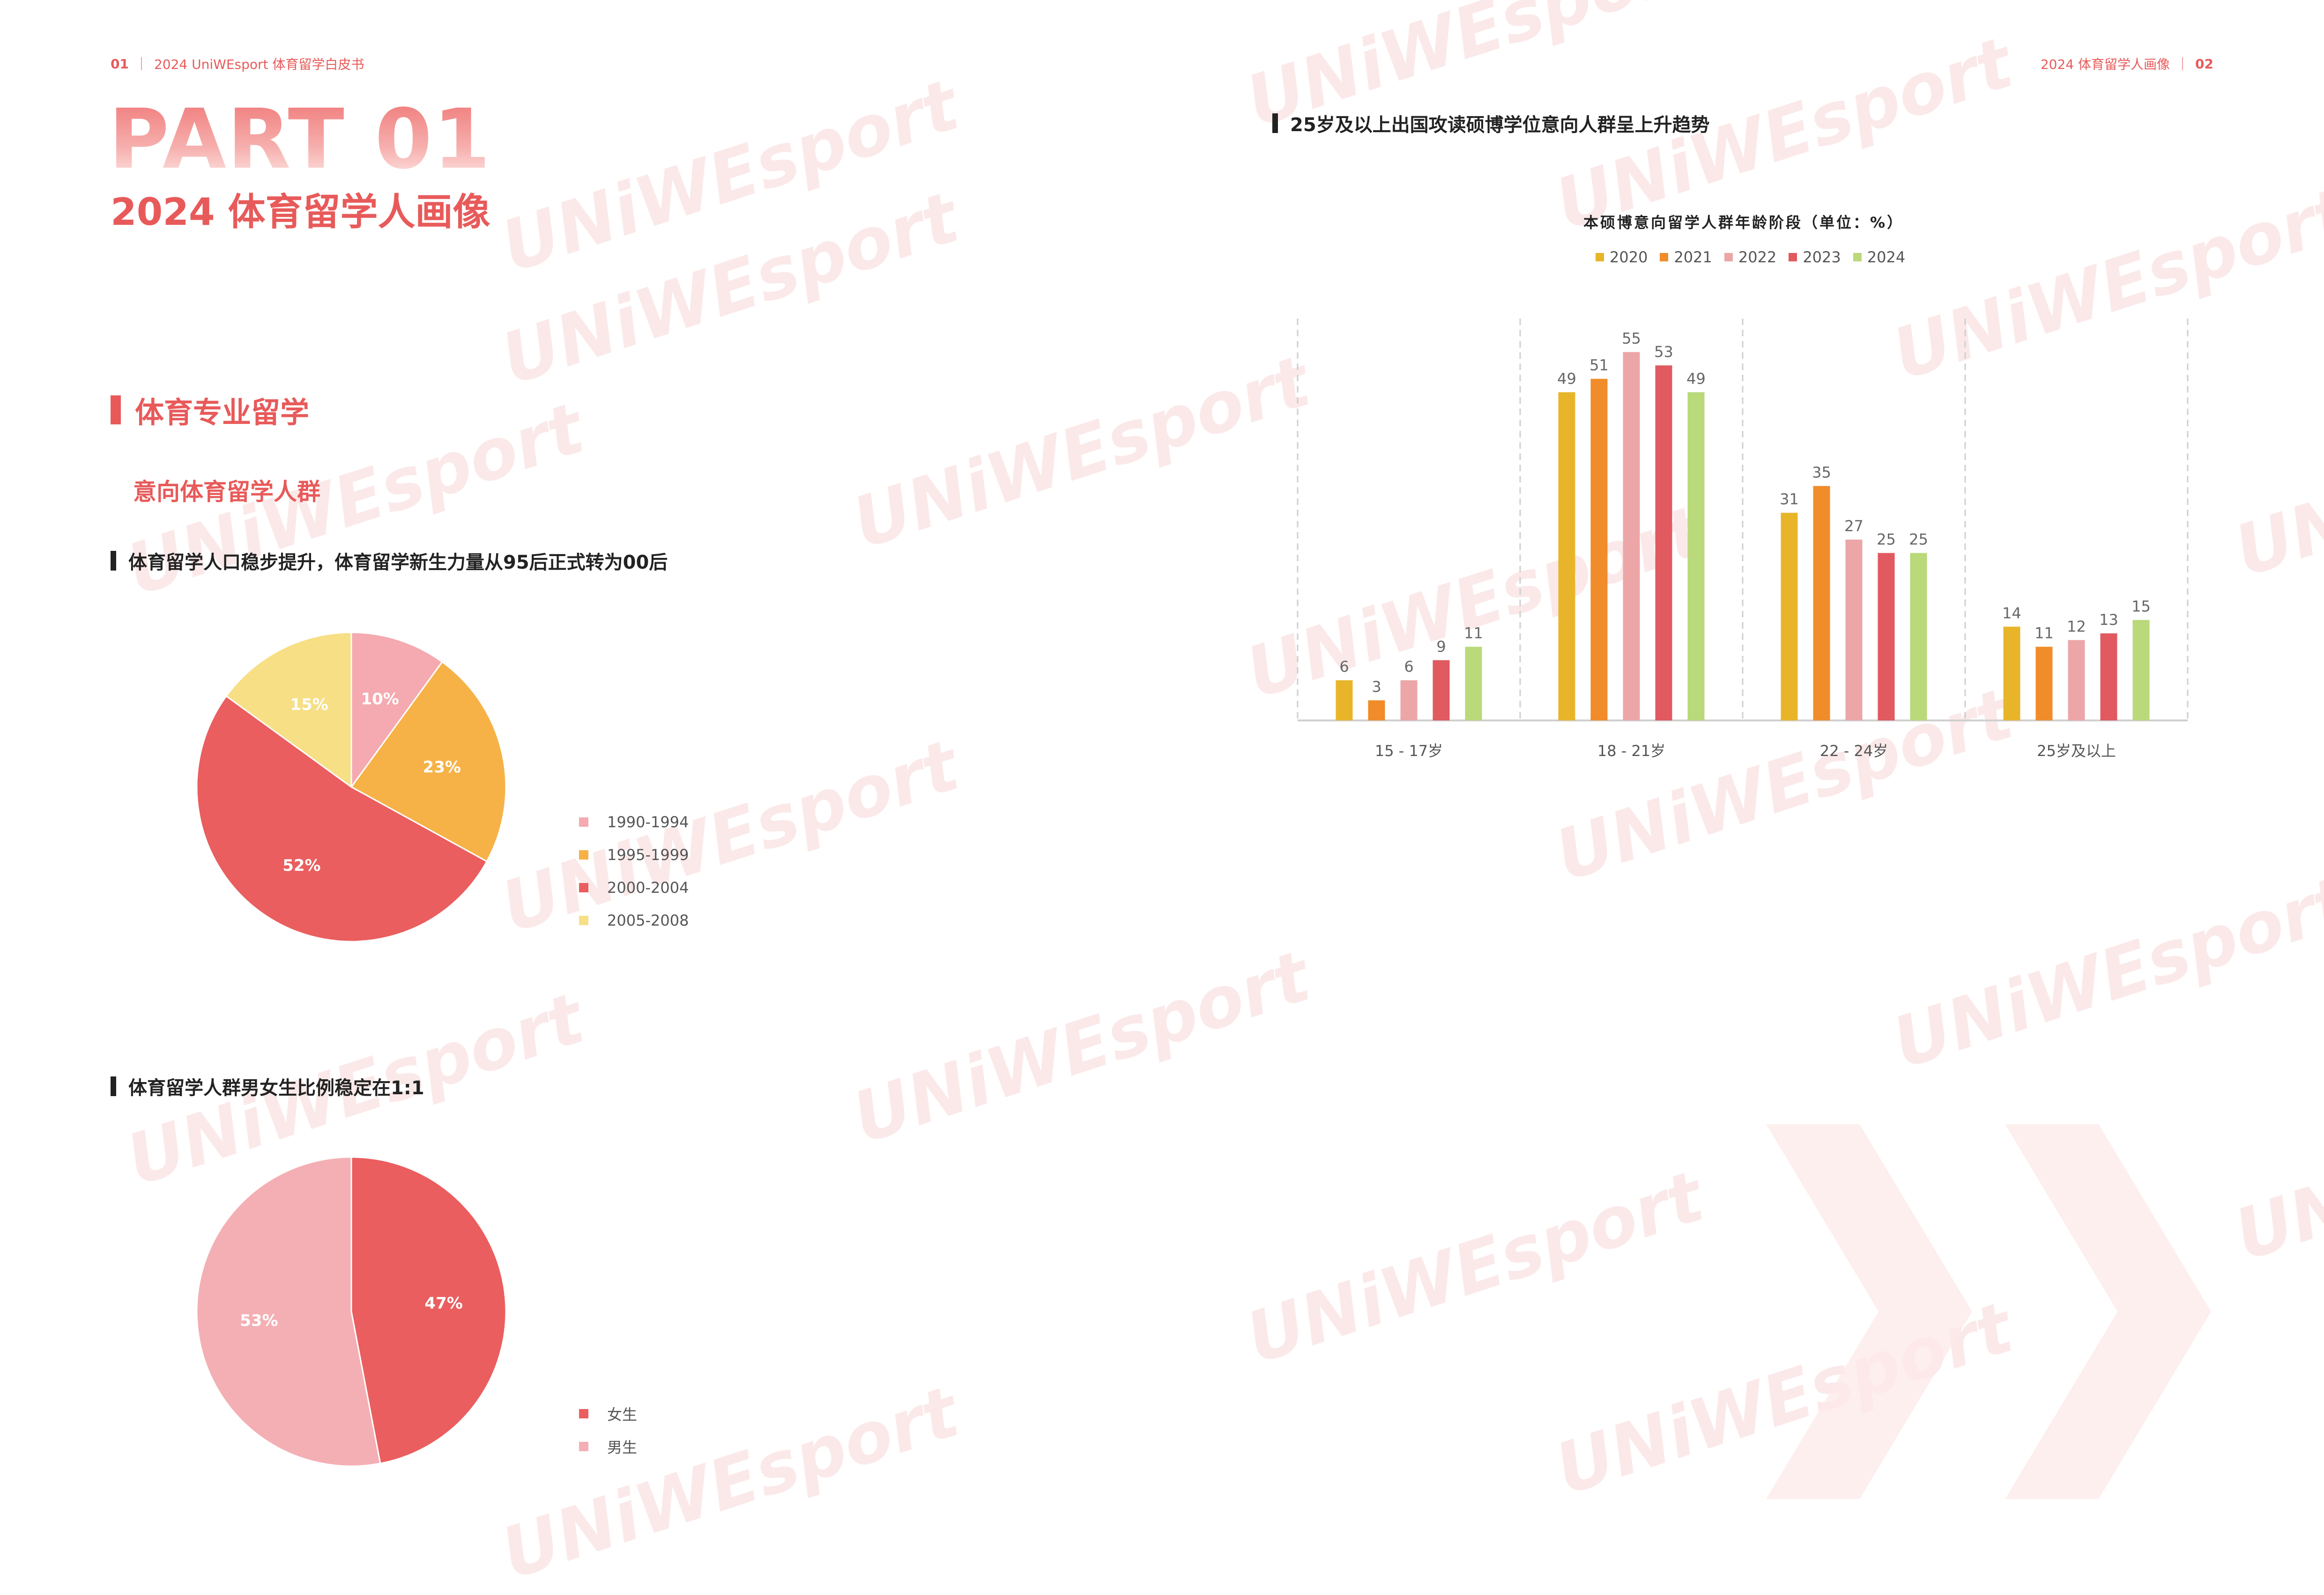 The width and height of the screenshot is (2324, 1595). Describe the element at coordinates (1344, 666) in the screenshot. I see `bar-value-label: 6` at that location.